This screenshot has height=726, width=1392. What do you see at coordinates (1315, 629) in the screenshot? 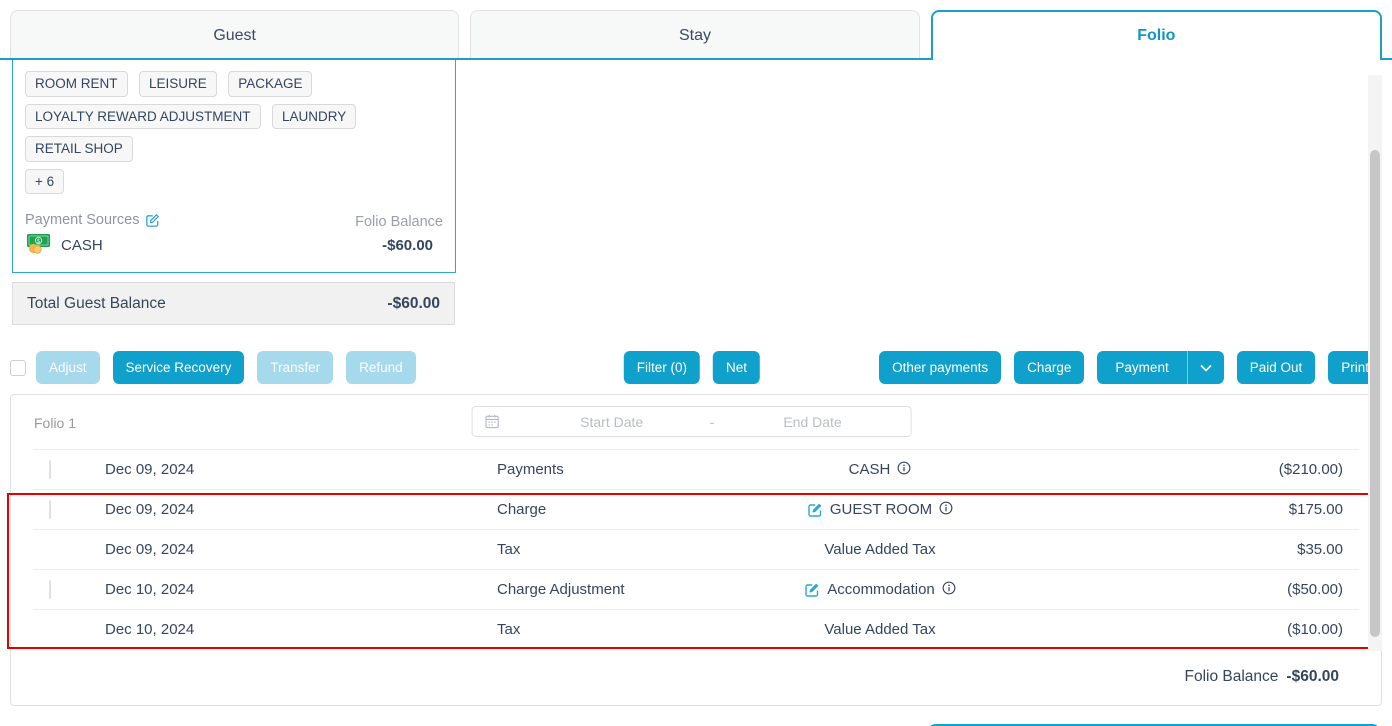
I see `row-amount: ($10.00)` at bounding box center [1315, 629].